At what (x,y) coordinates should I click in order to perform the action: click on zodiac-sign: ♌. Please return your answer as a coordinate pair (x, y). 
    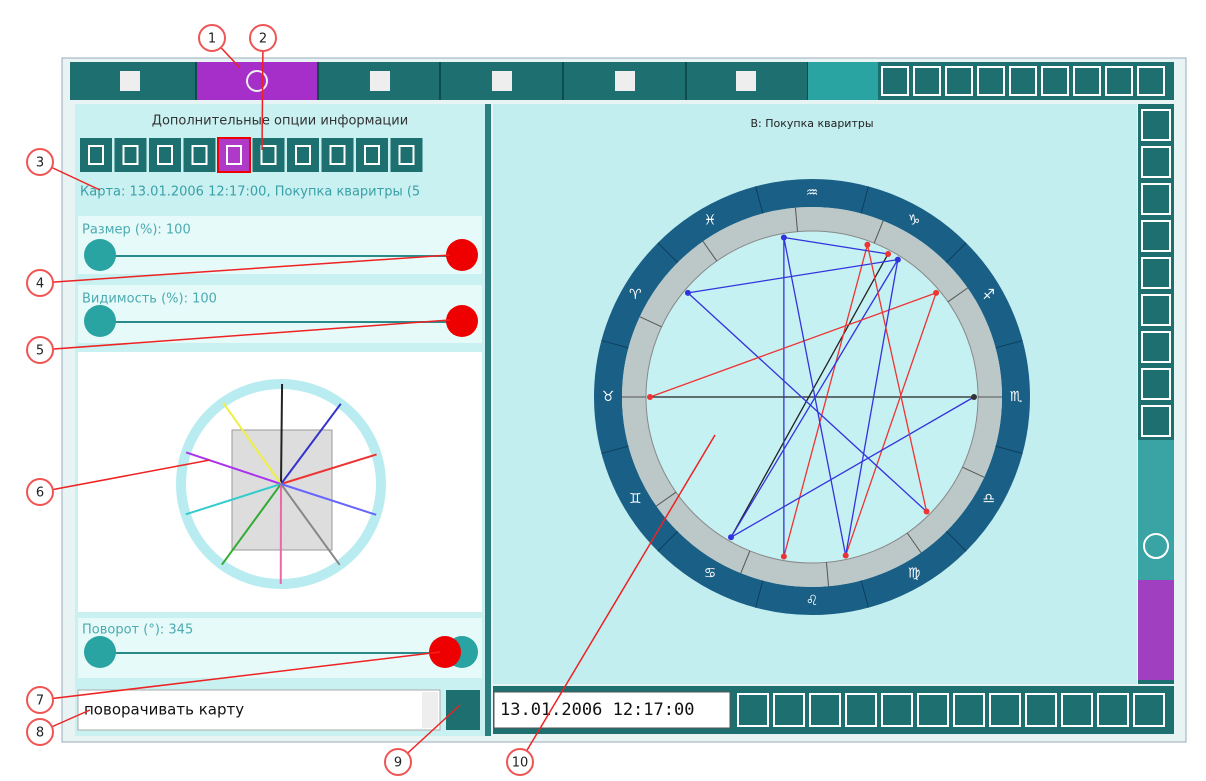
    Looking at the image, I should click on (812, 601).